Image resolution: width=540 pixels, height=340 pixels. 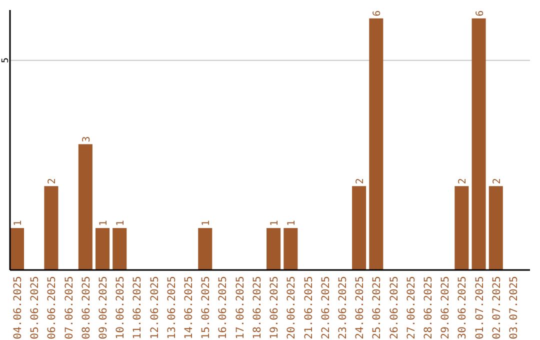 I want to click on x-tick-label: 12.06.2025, so click(x=154, y=308).